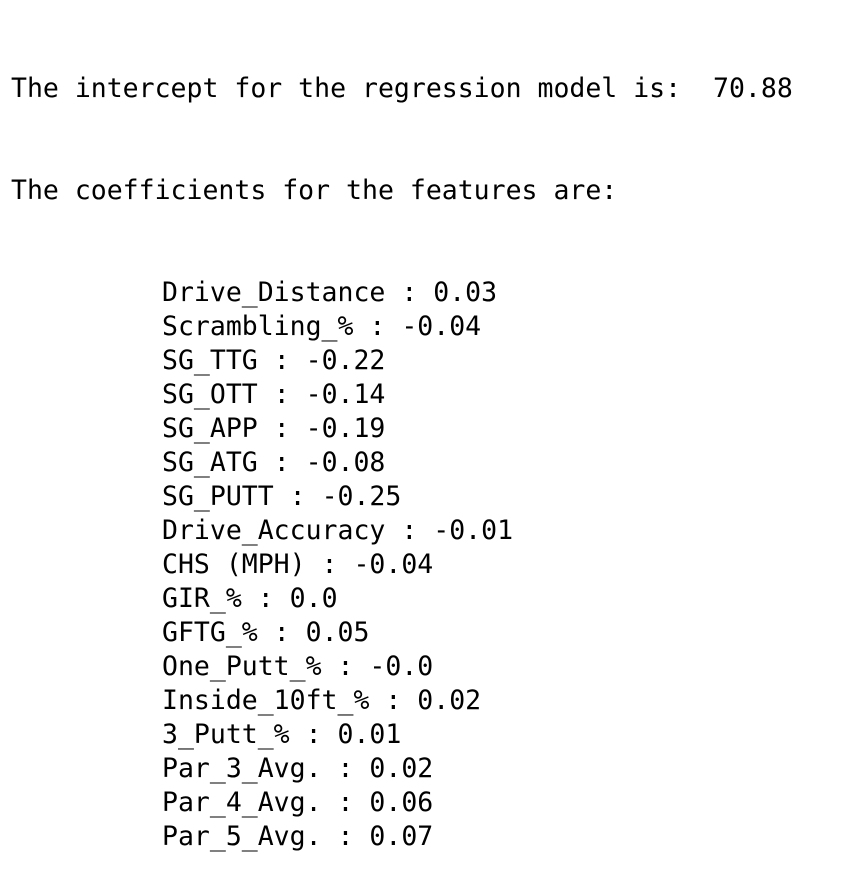 Image resolution: width=860 pixels, height=888 pixels. Describe the element at coordinates (266, 700) in the screenshot. I see `coefficient-feature: Inside_10ft_%` at that location.